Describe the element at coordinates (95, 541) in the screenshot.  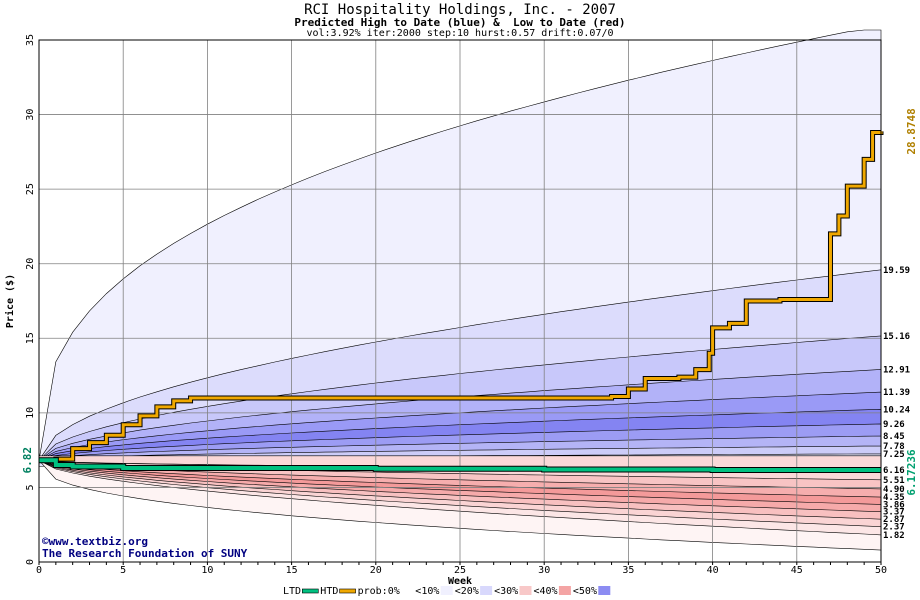
I see `credit-line-1: ©www.textbiz.org` at that location.